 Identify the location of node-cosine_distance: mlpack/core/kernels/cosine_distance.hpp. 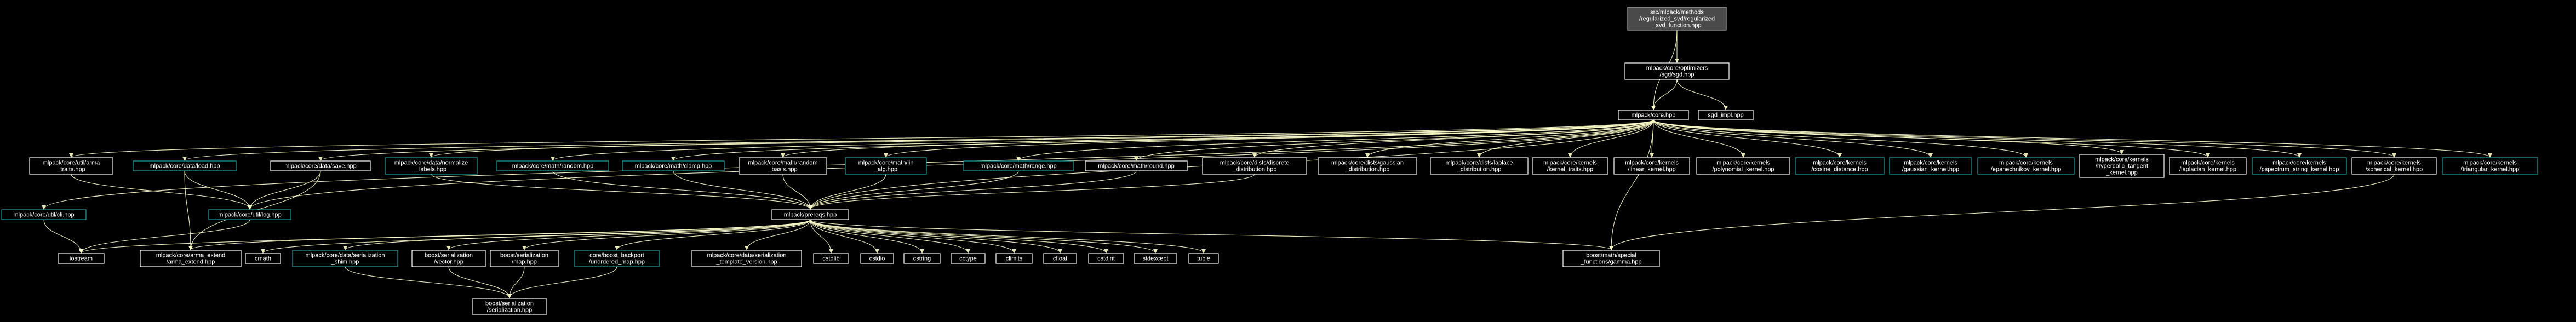
(1840, 166).